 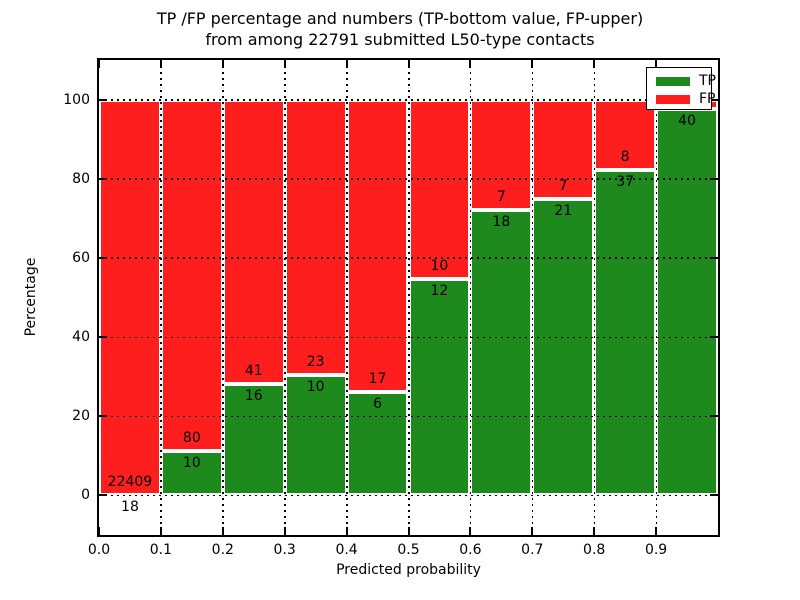 I want to click on legend: TP FP, so click(x=681, y=88).